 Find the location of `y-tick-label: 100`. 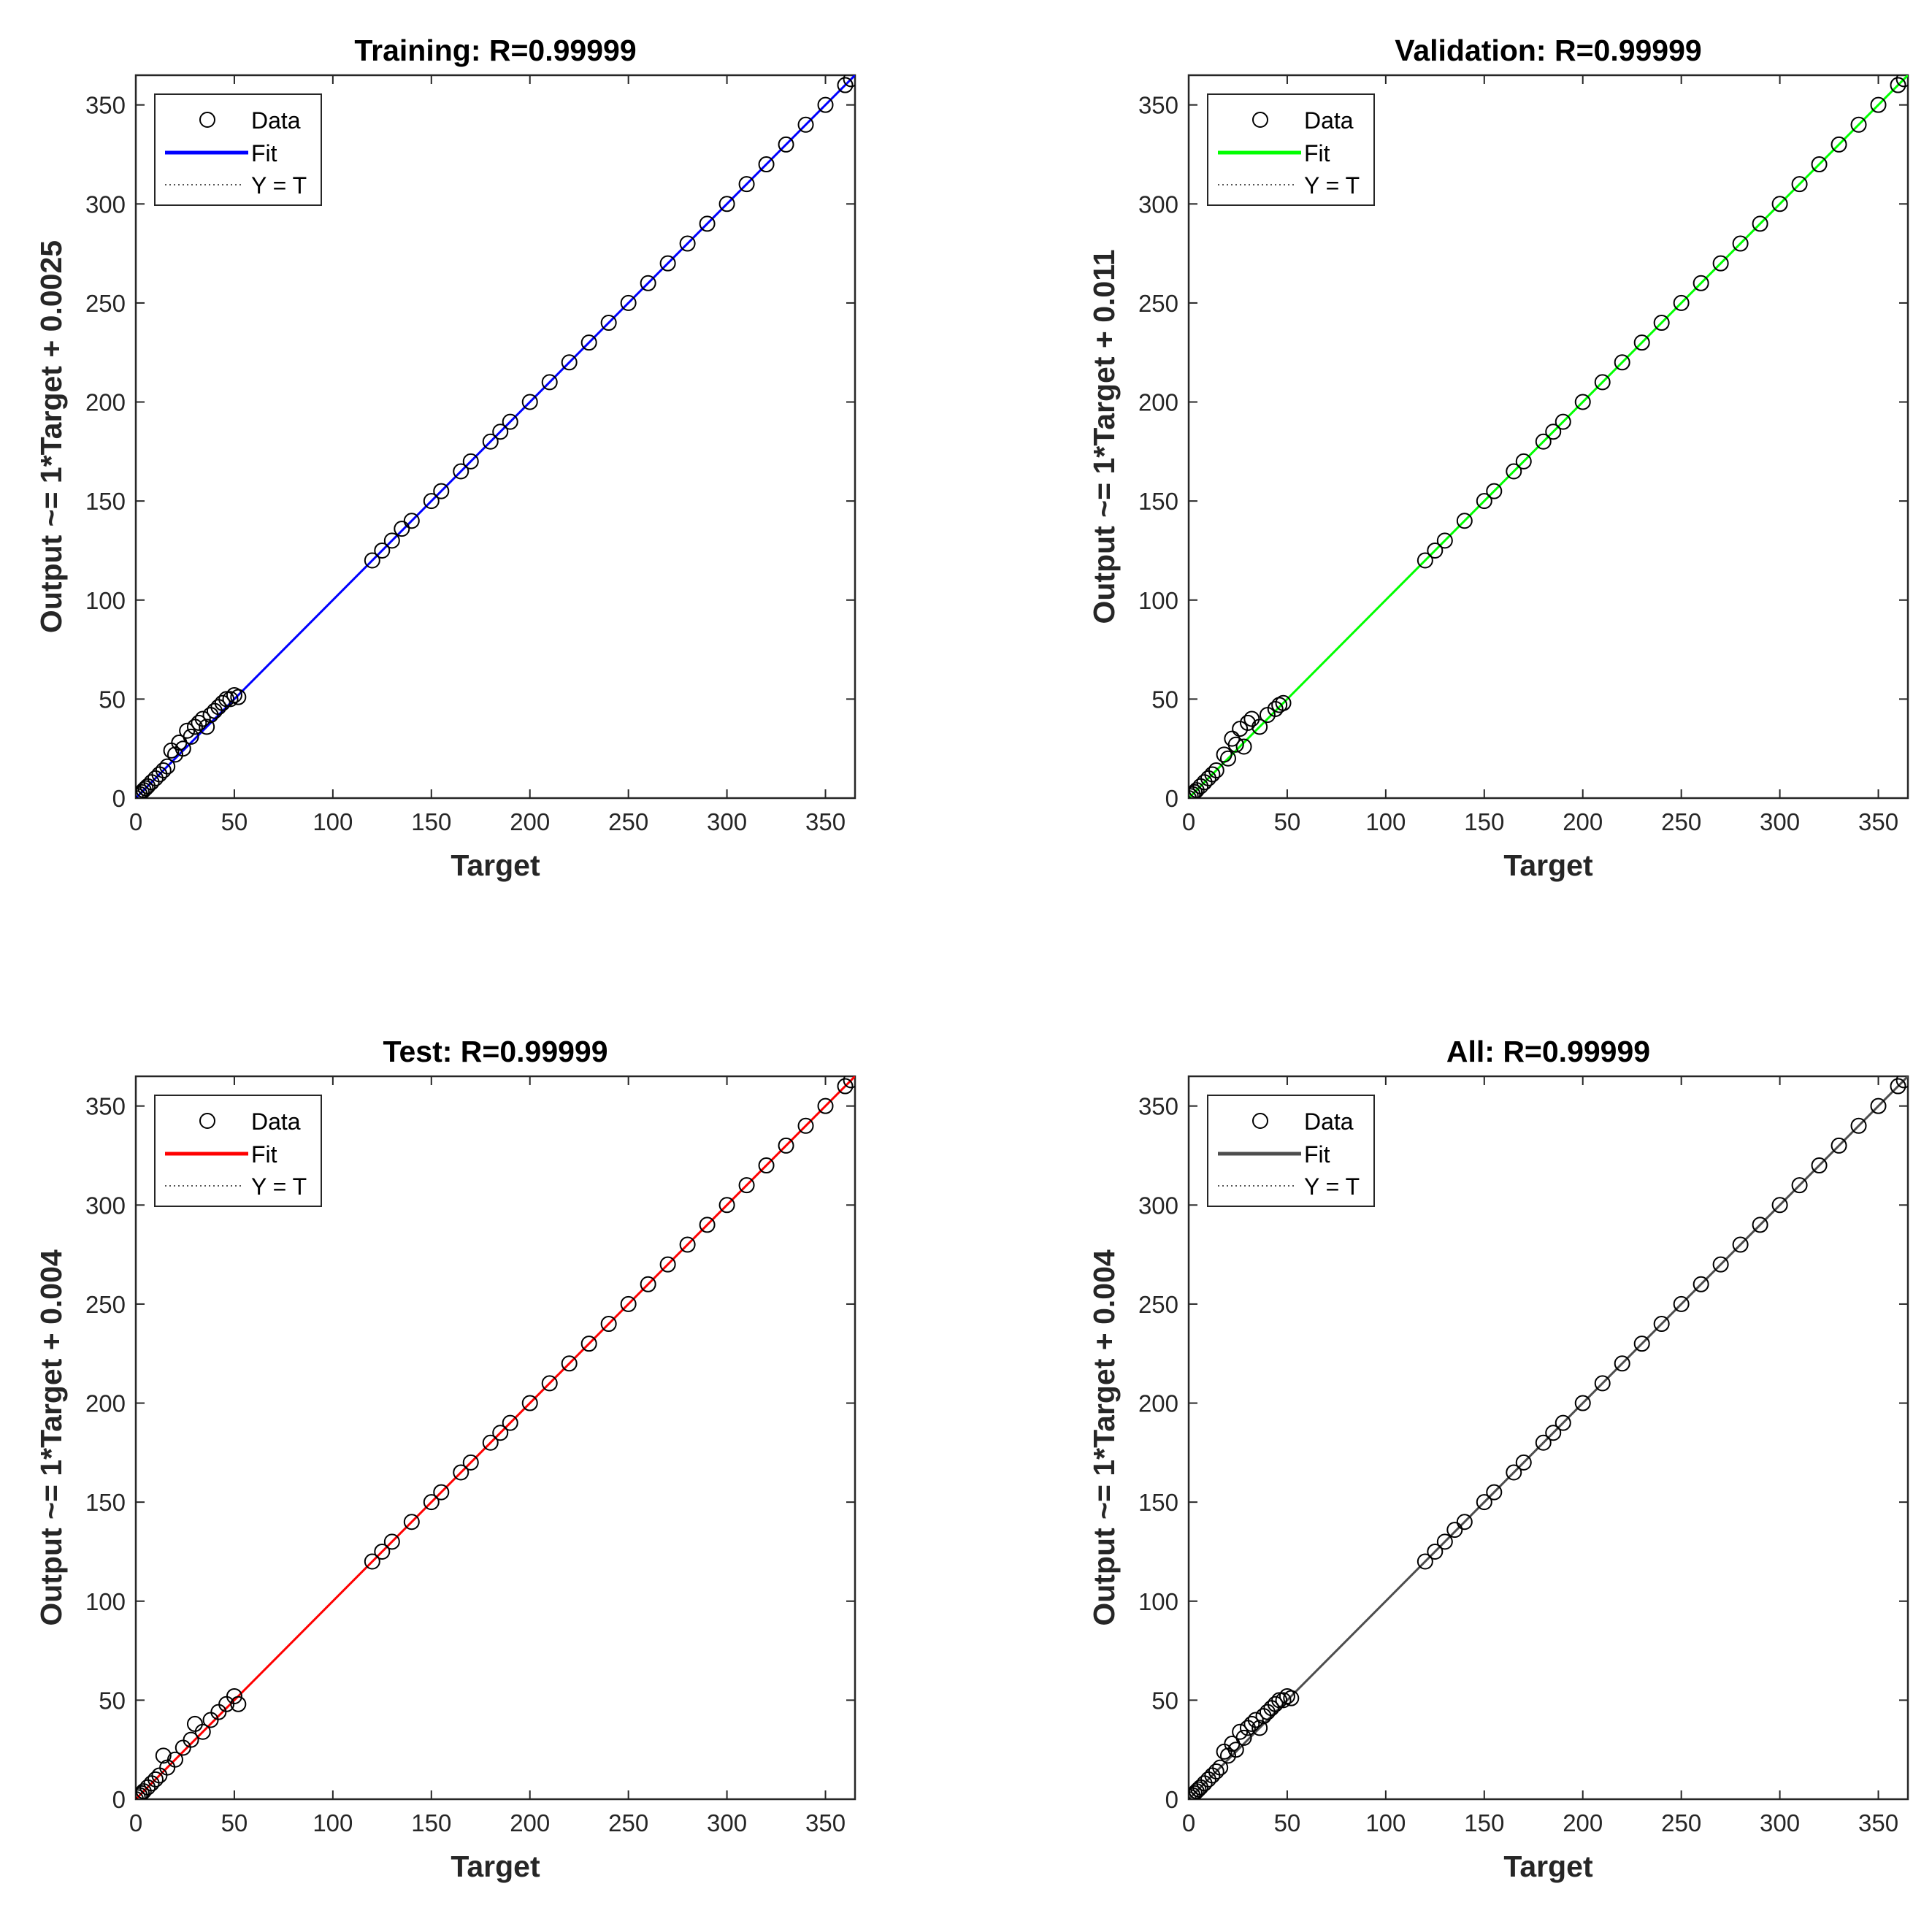

y-tick-label: 100 is located at coordinates (105, 1601).